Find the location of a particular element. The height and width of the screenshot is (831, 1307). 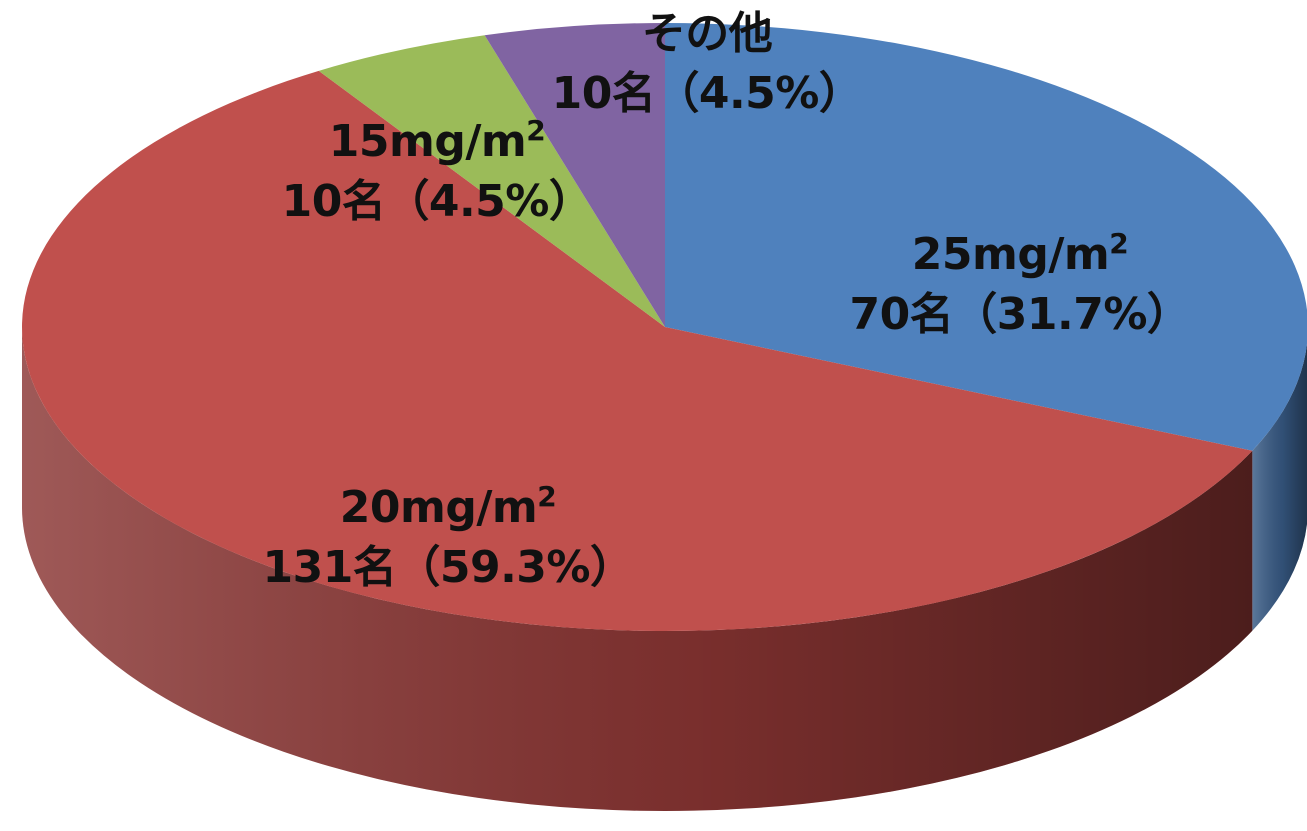

slice-count-20: 131名（59.3%） is located at coordinates (448, 567).